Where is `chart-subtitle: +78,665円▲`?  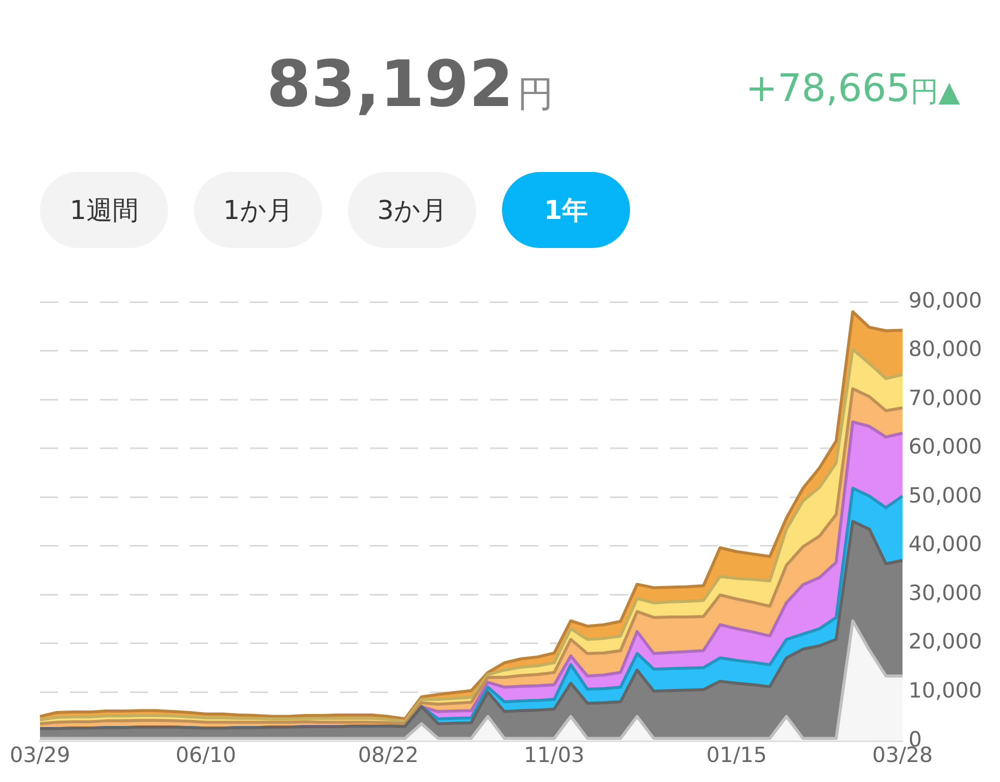 chart-subtitle: +78,665円▲ is located at coordinates (853, 88).